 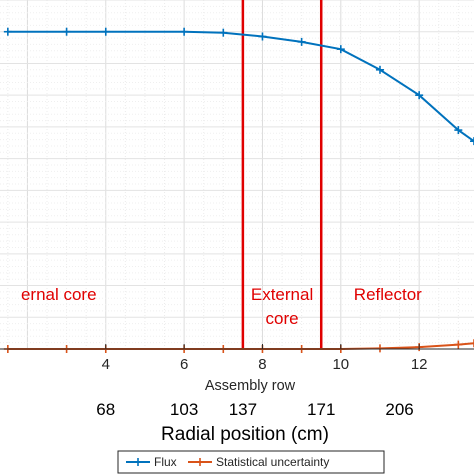 I want to click on legend-label: Statistical uncertainty, so click(x=272, y=462).